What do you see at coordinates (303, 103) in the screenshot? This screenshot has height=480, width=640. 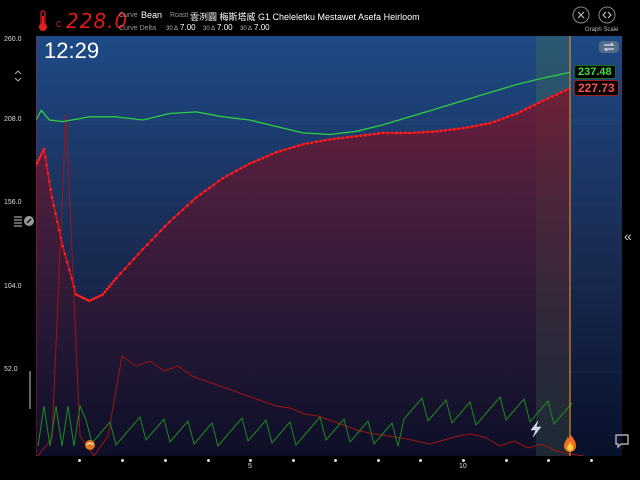 I see `env-temp-line` at bounding box center [303, 103].